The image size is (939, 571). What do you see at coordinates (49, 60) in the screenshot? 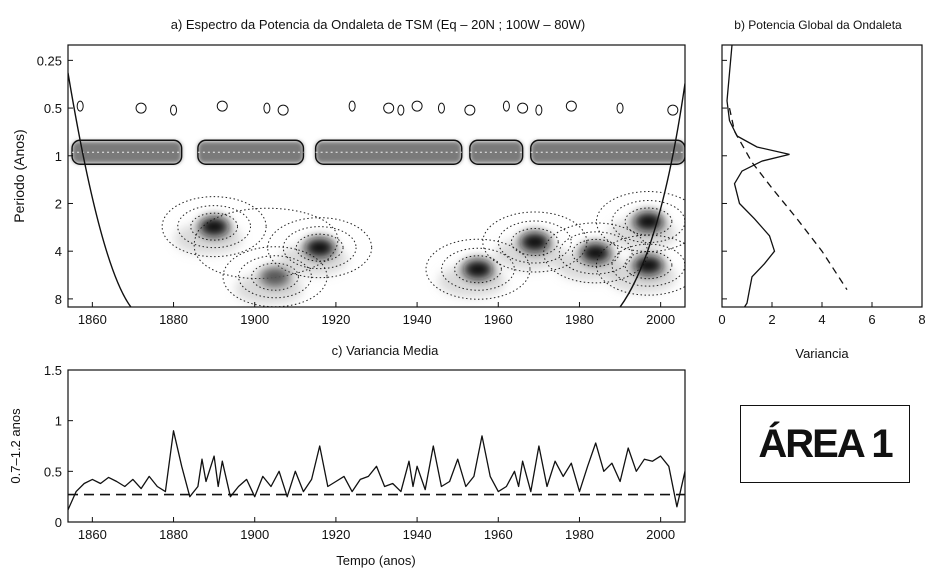
I see `a-ytick-label-0: 0.25` at bounding box center [49, 60].